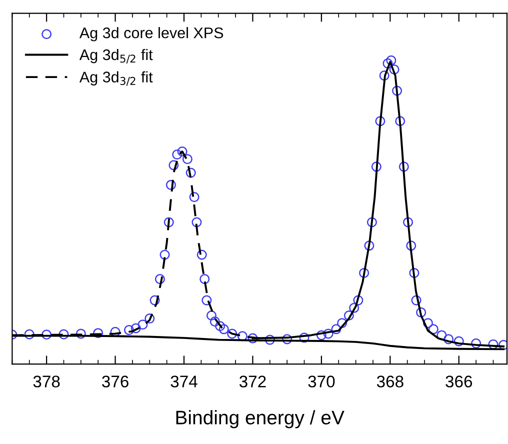  Describe the element at coordinates (151, 34) in the screenshot. I see `legend-label: Ag 3d core level XPS` at that location.